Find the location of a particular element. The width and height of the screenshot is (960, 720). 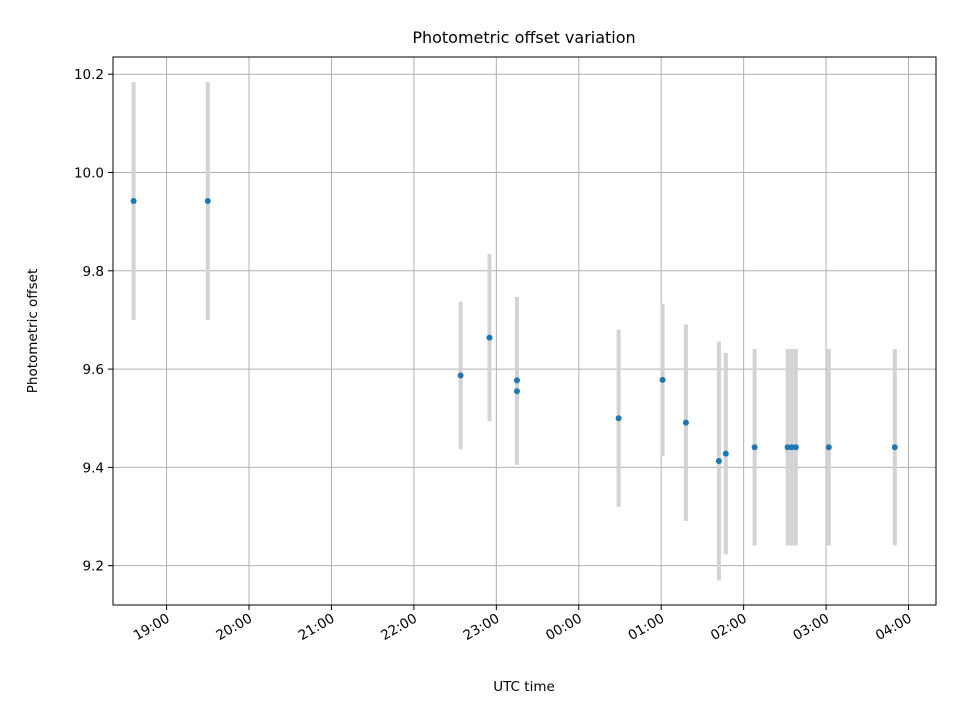

y-tick-label: 9.6 is located at coordinates (93, 370).